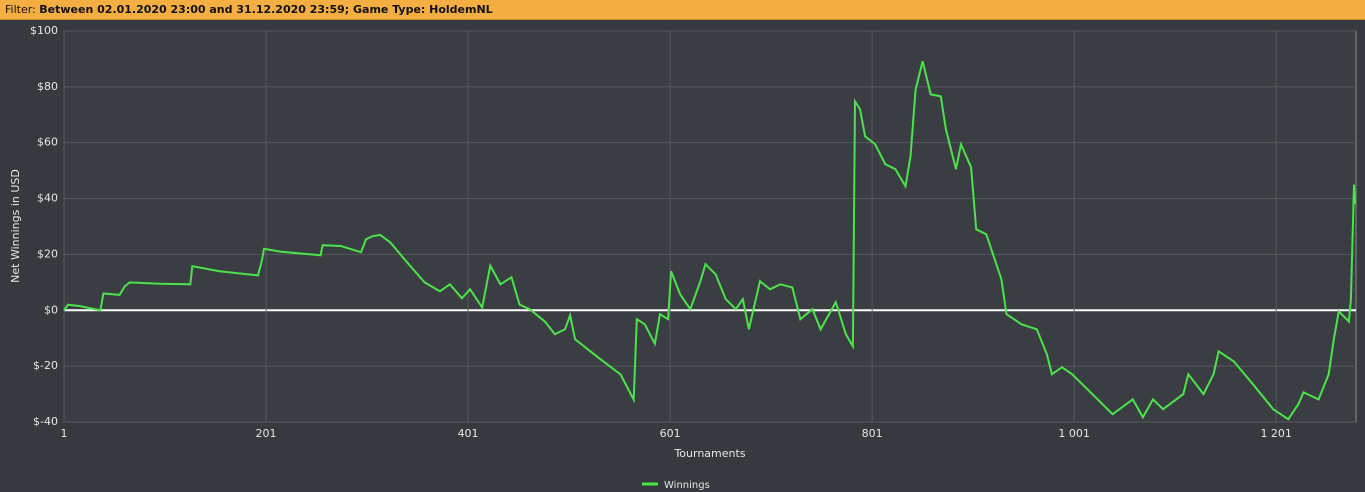 The height and width of the screenshot is (492, 1365). What do you see at coordinates (266, 433) in the screenshot?
I see `x-tick-label: 201` at bounding box center [266, 433].